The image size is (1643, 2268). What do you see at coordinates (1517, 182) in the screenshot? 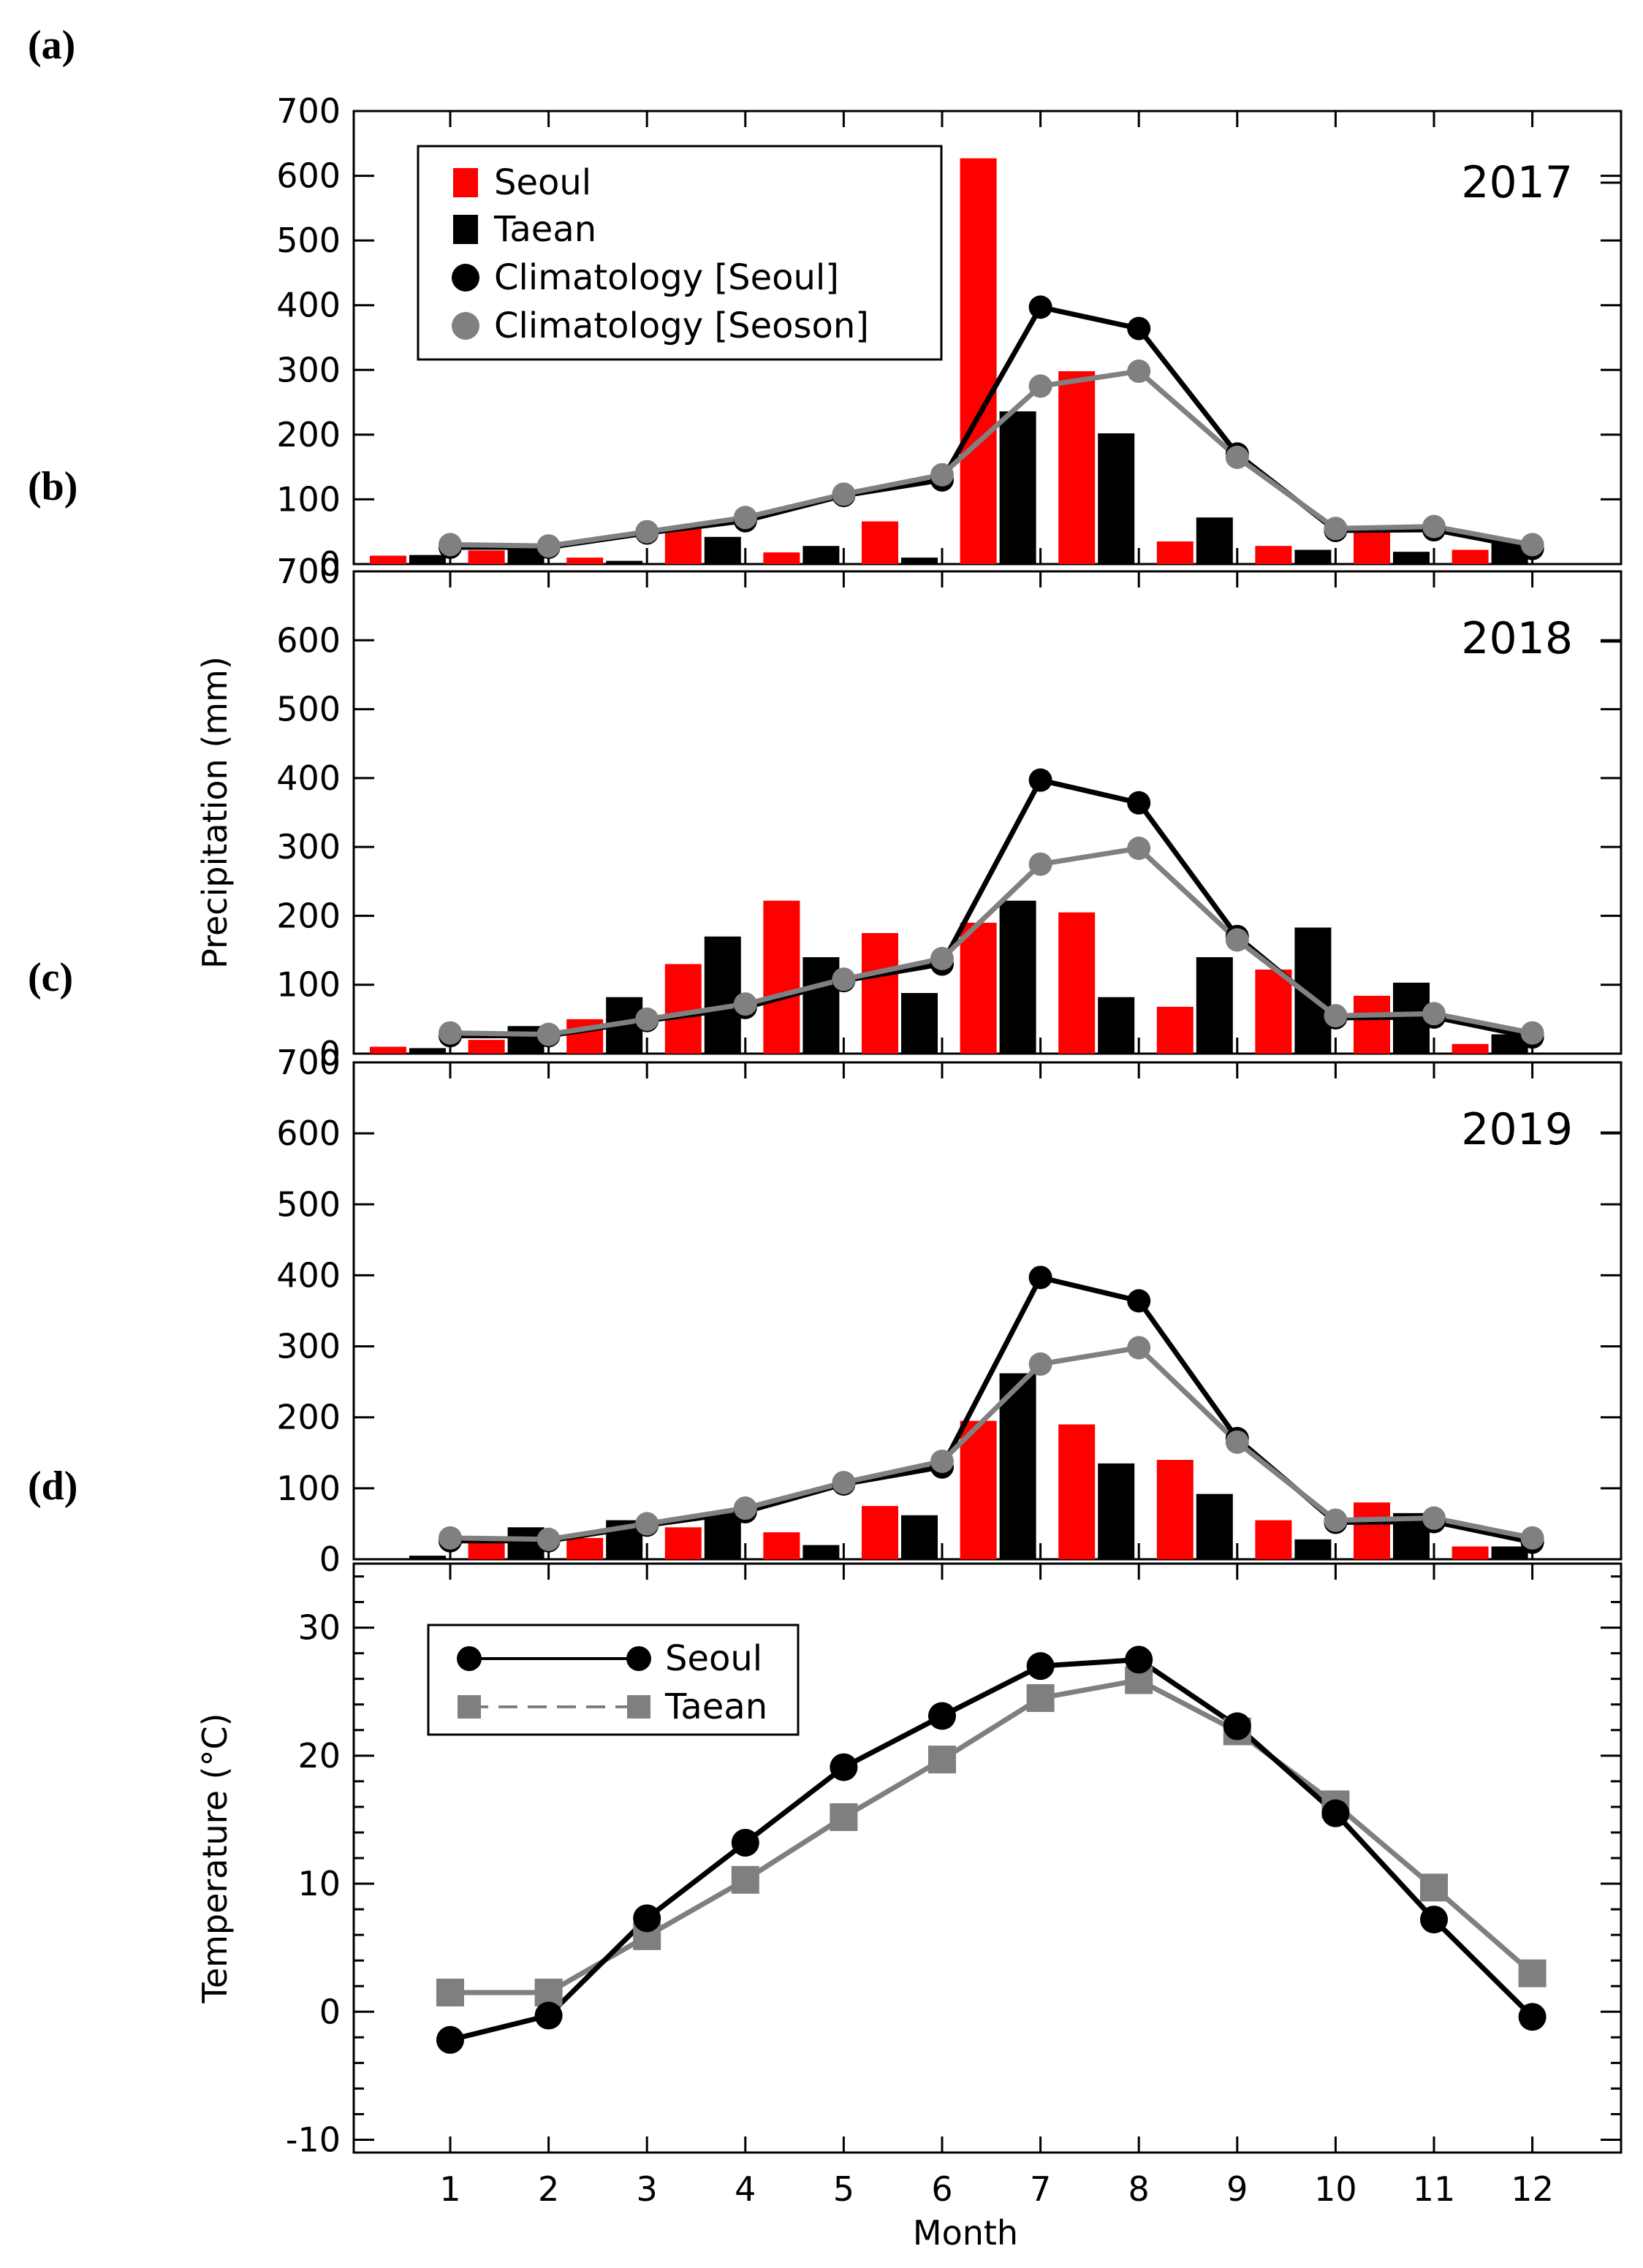
I see `year-label: 2017` at bounding box center [1517, 182].